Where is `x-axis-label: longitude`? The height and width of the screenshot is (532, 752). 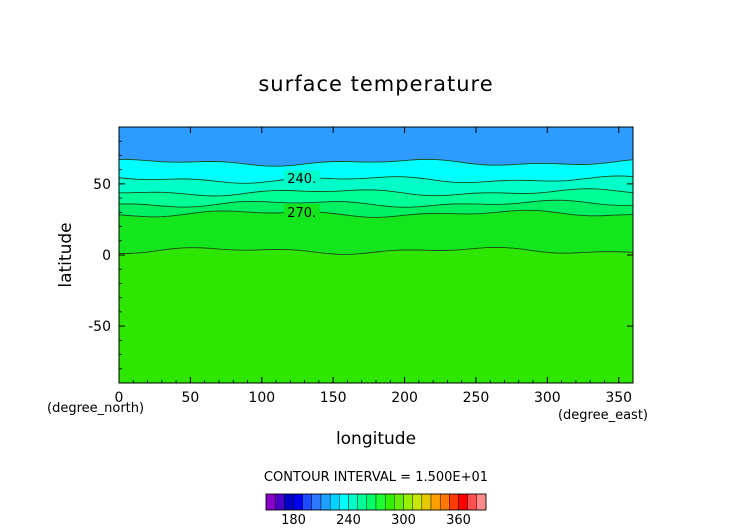 x-axis-label: longitude is located at coordinates (376, 439).